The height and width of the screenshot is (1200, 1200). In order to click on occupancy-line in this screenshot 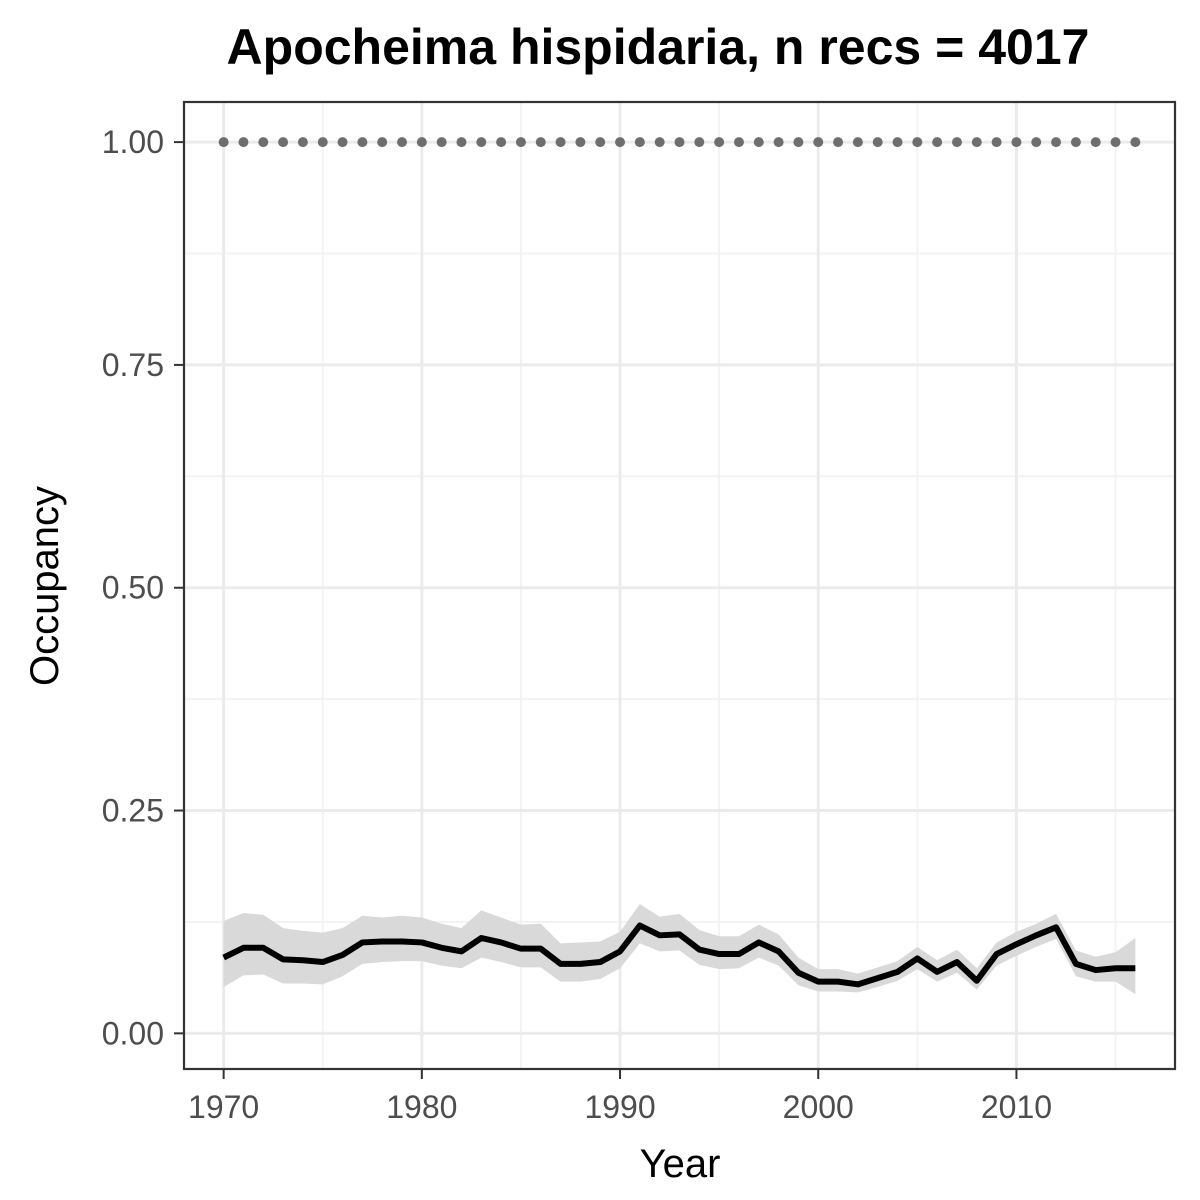, I will do `click(679, 955)`.